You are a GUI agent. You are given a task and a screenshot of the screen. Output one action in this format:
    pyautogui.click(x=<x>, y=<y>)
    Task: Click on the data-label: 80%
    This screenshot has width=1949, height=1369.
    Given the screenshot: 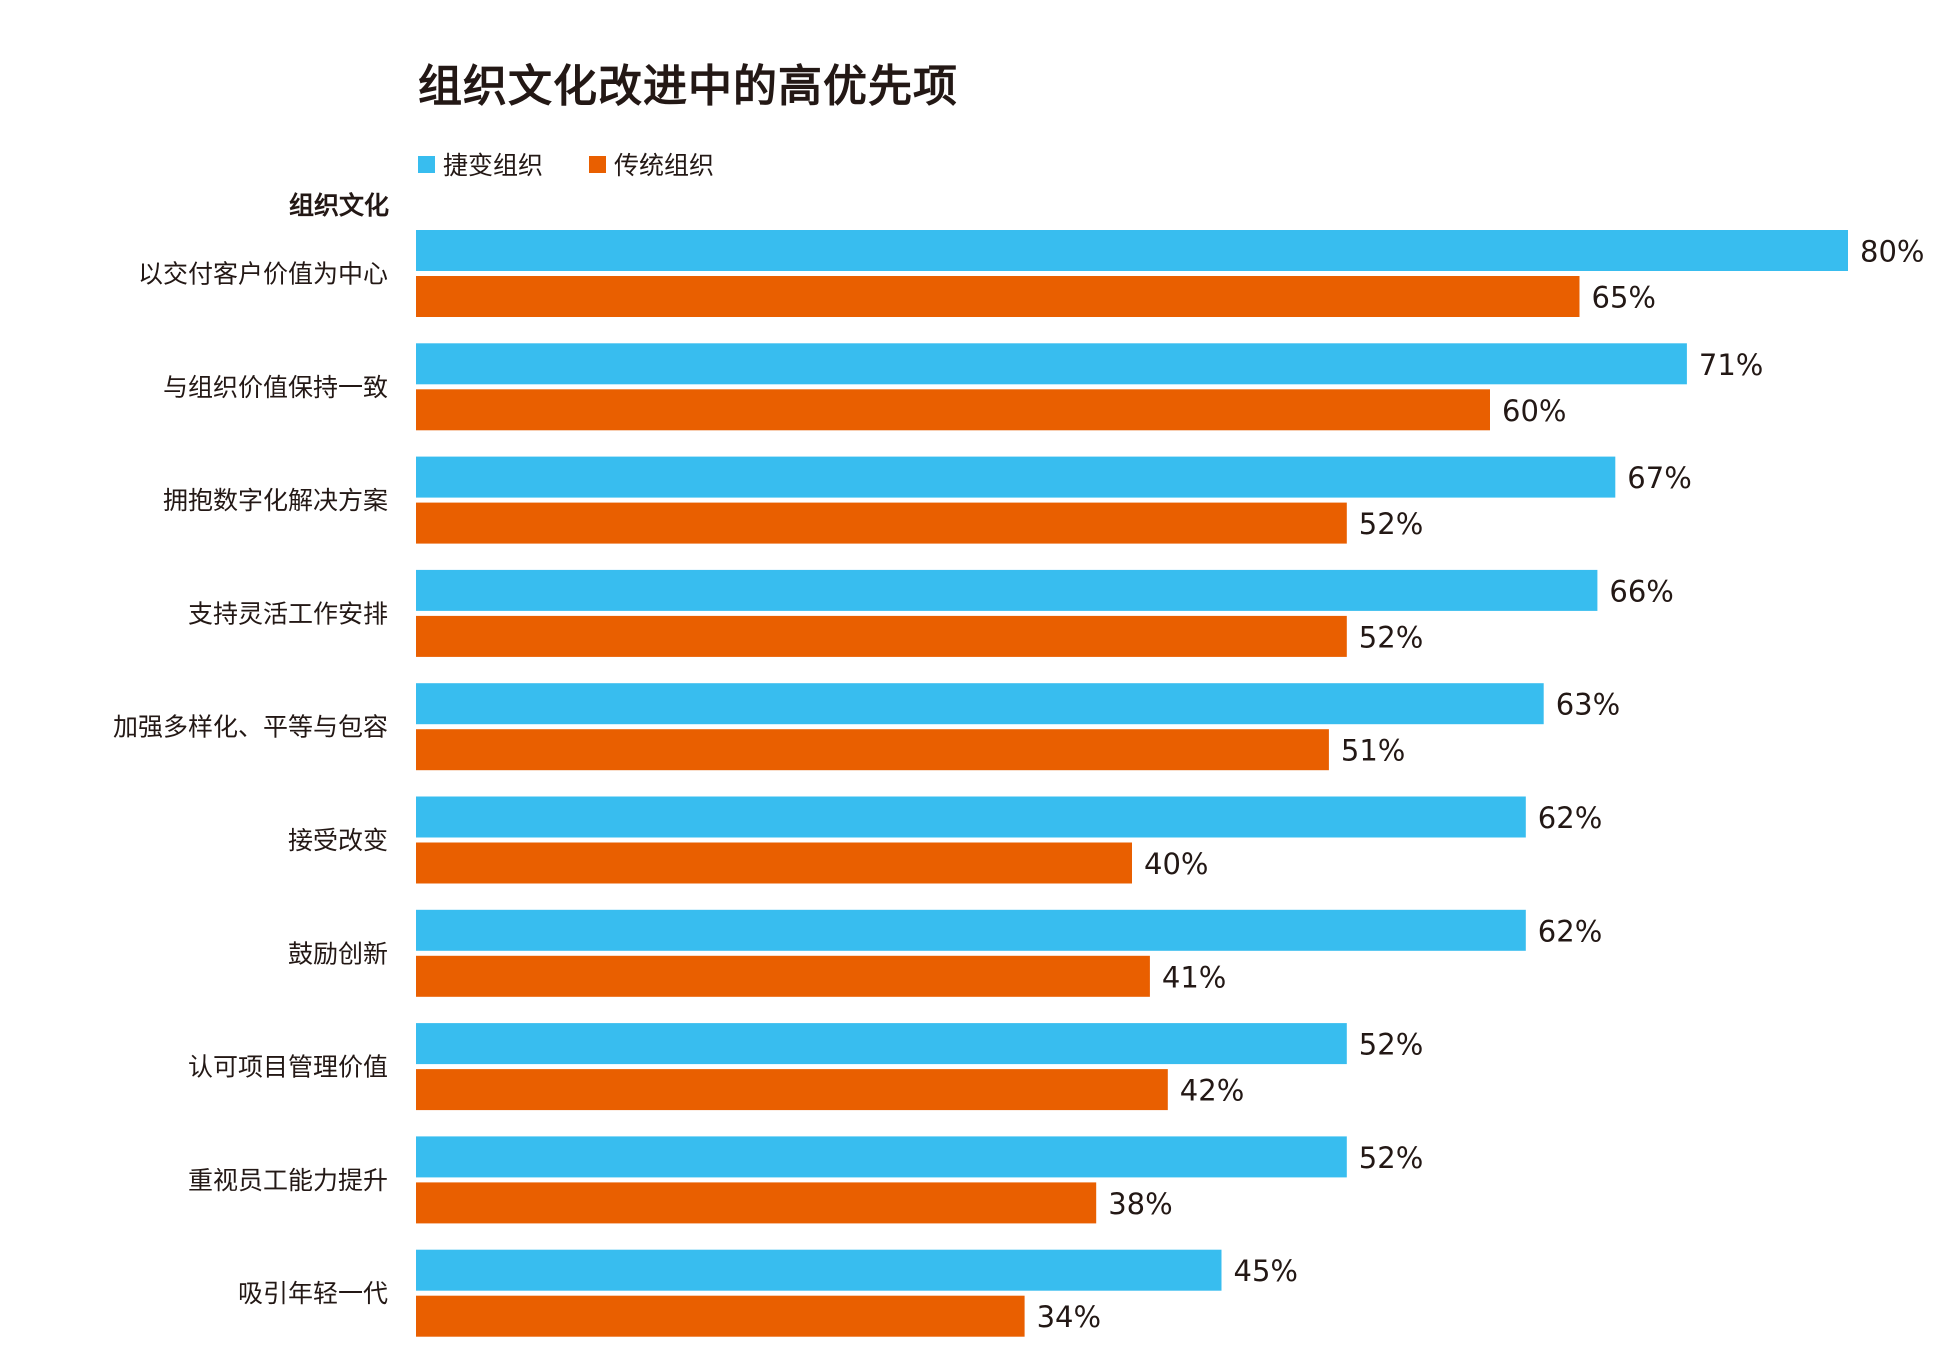 What is the action you would take?
    pyautogui.click(x=1892, y=252)
    